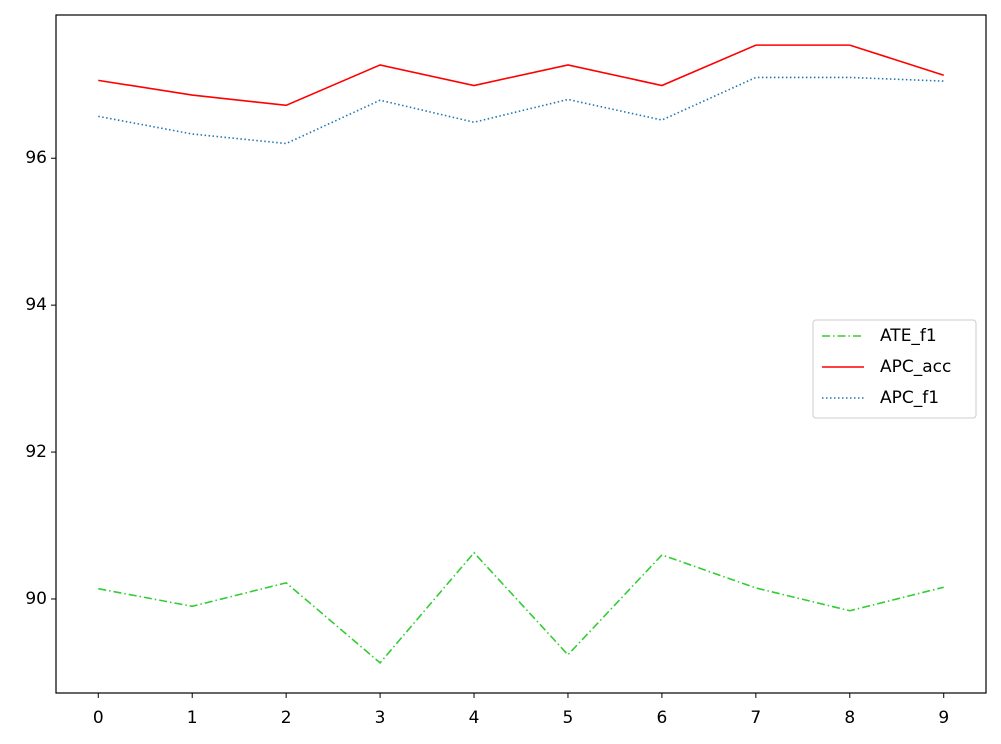 The image size is (1001, 744). What do you see at coordinates (568, 718) in the screenshot?
I see `x-tick-label: 5` at bounding box center [568, 718].